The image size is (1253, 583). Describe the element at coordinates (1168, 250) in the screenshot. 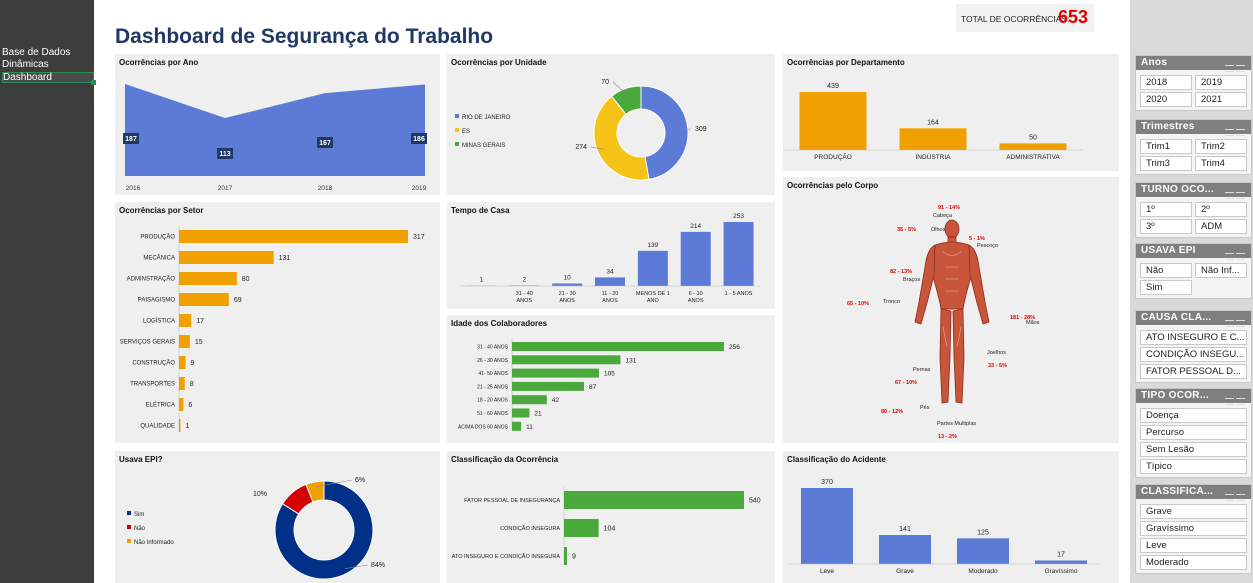

I see `slicer-title: USAVA EPI` at that location.